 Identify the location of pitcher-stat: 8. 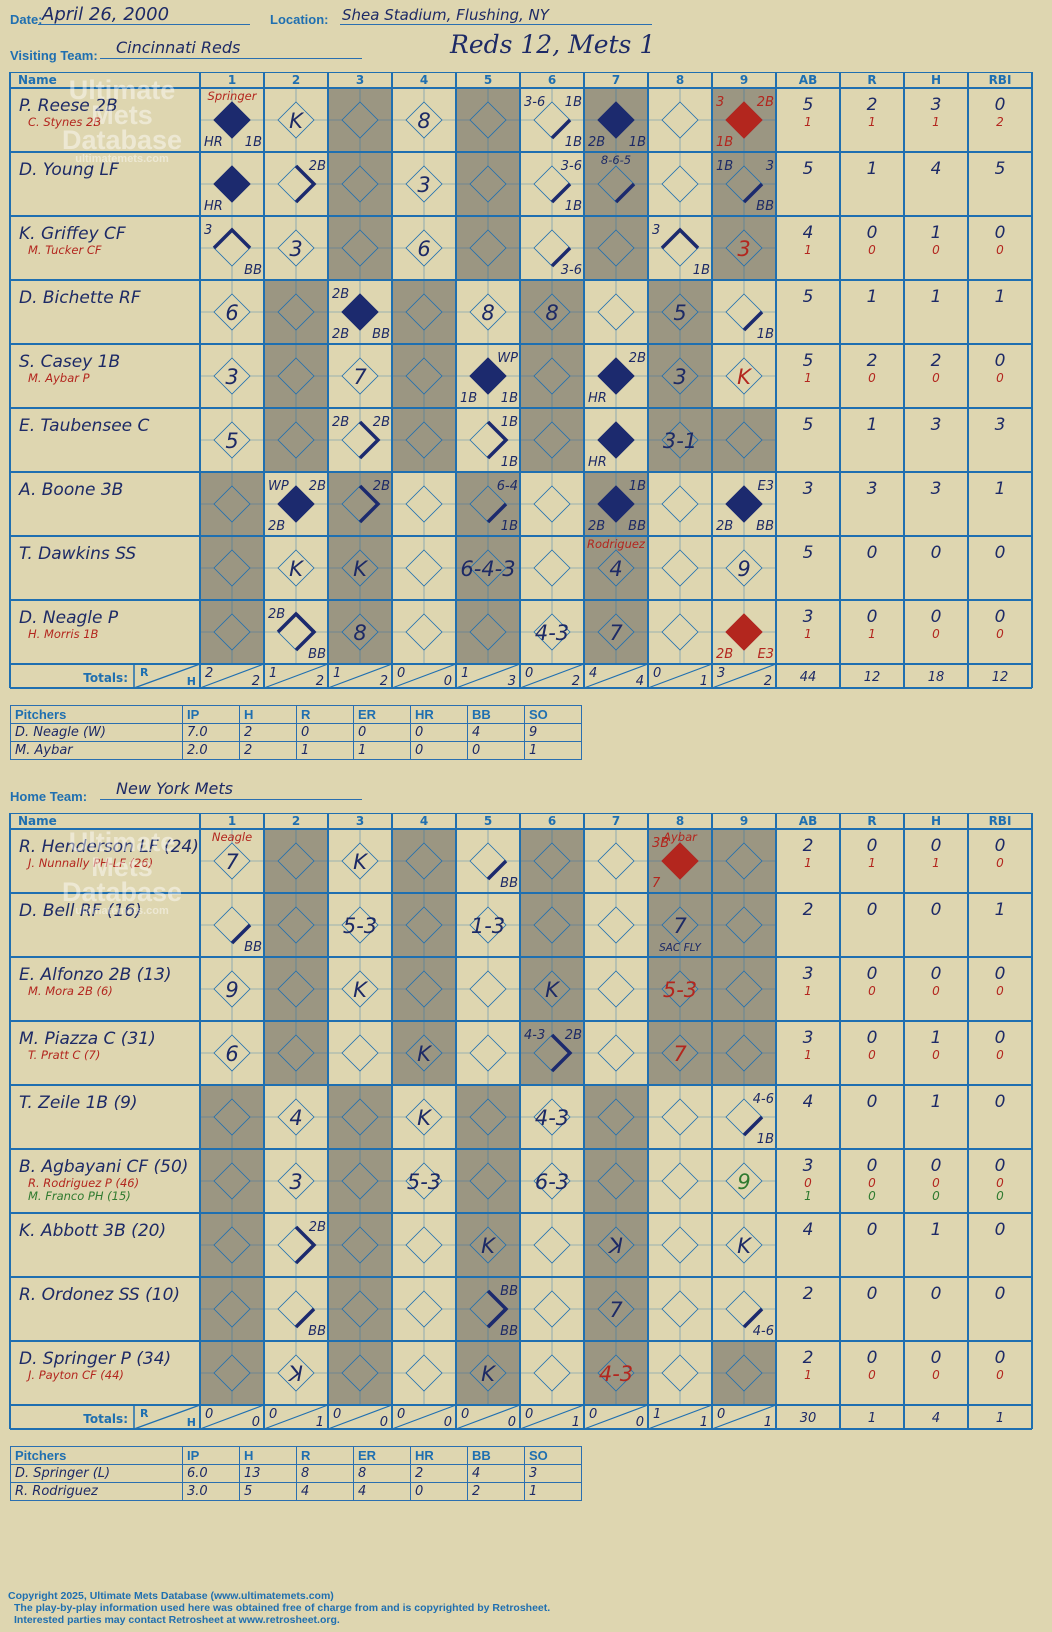
(325, 1473).